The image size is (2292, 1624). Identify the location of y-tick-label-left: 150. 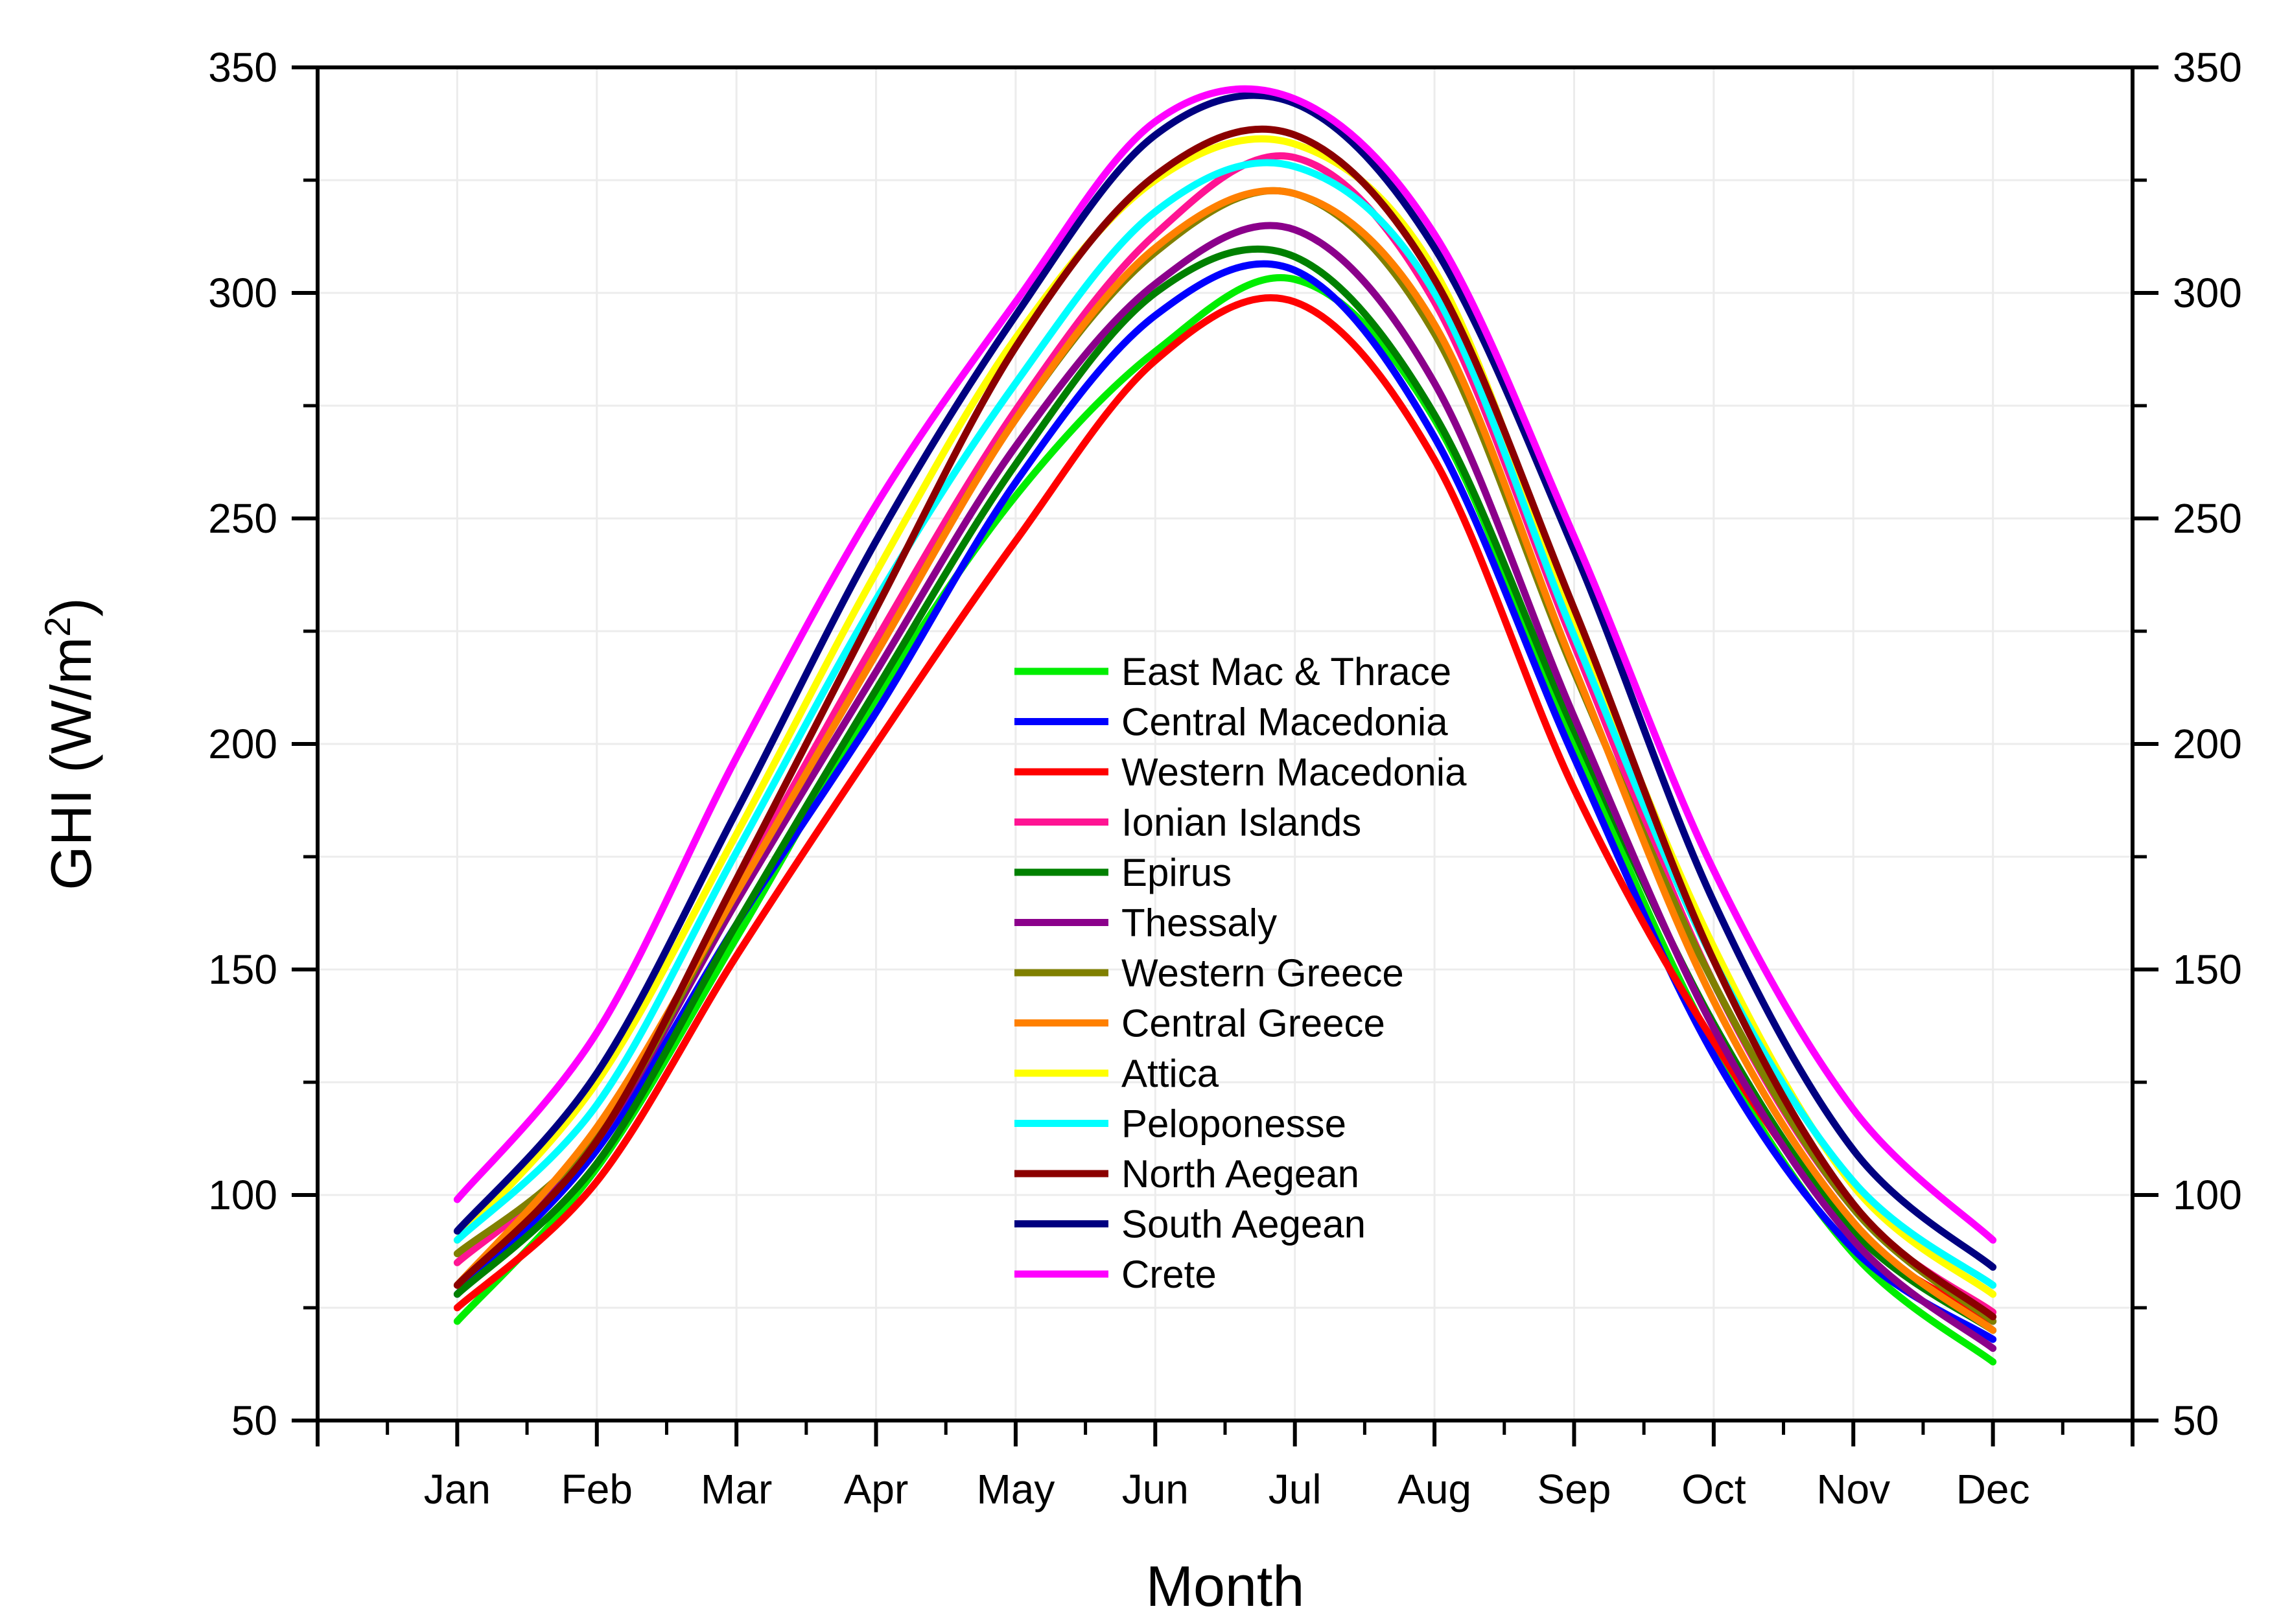
(242, 969).